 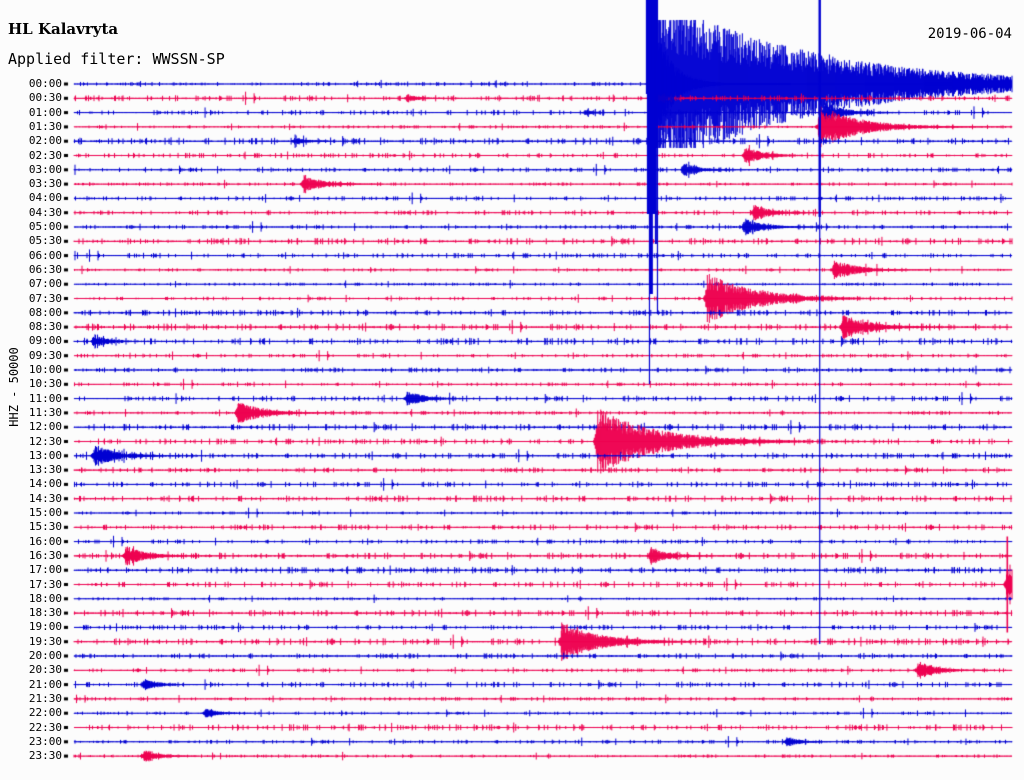 I want to click on time-label-0700: 07:00, so click(x=45, y=284).